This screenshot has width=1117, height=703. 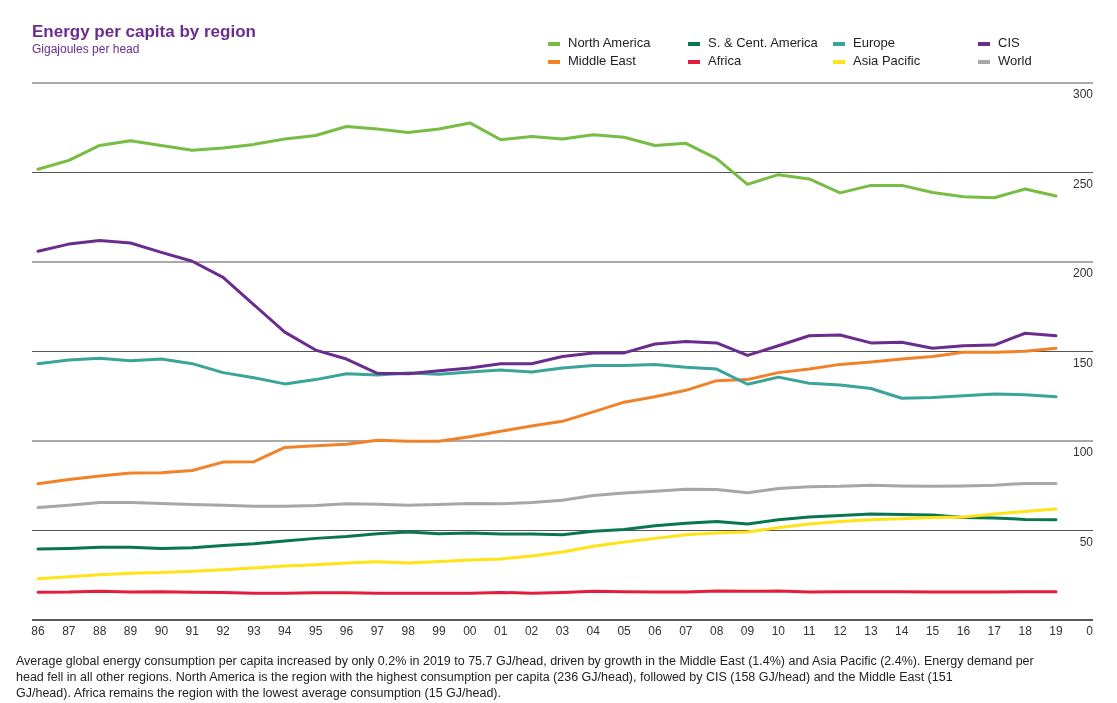 I want to click on x-tick-label: 04, so click(x=593, y=631).